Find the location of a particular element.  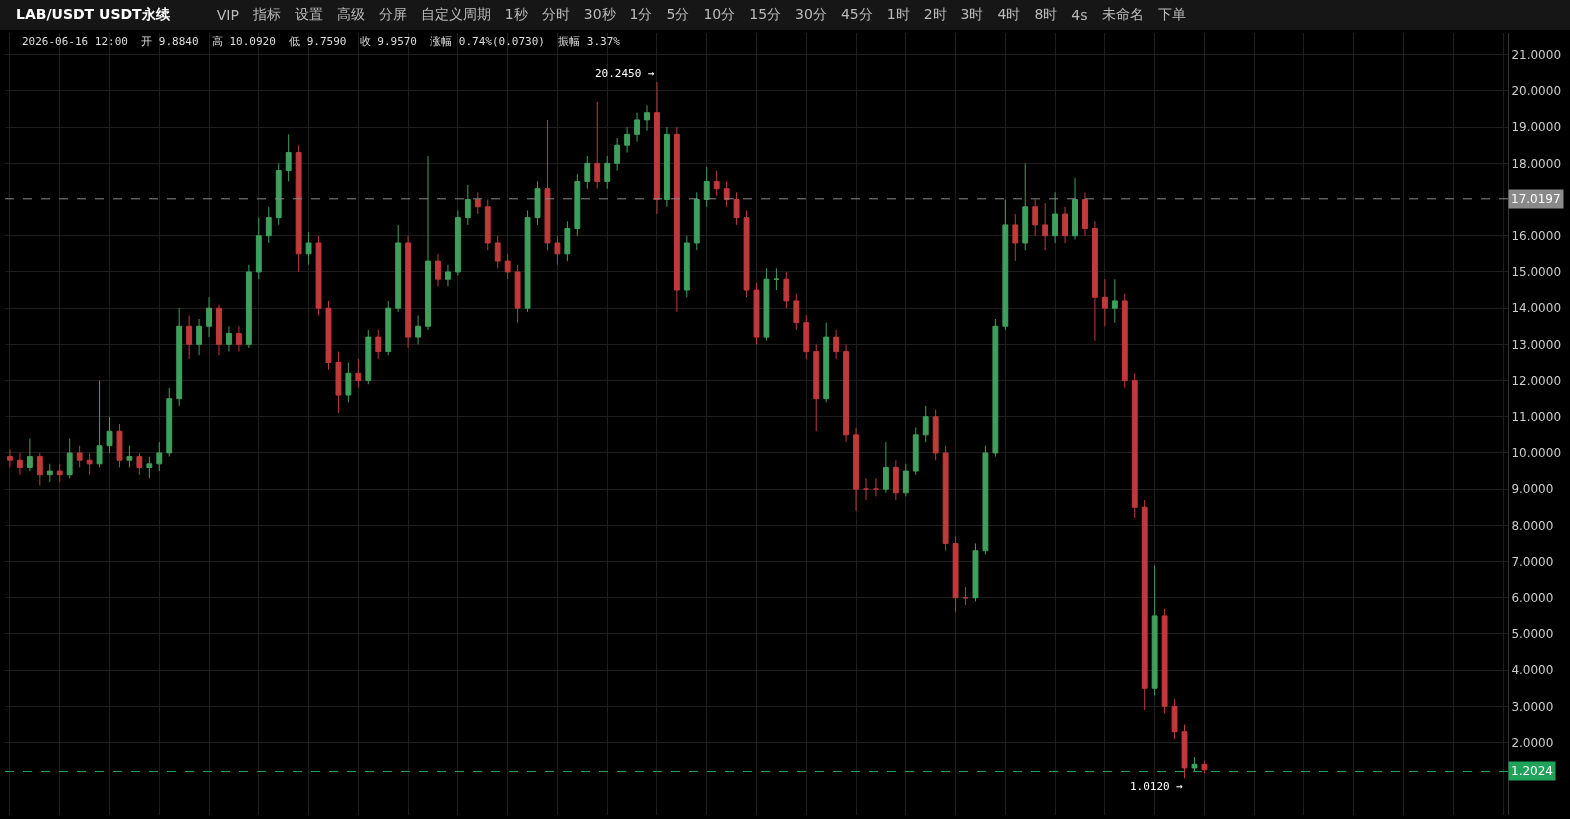

y-tick-label: 18.0000 is located at coordinates (1536, 163).